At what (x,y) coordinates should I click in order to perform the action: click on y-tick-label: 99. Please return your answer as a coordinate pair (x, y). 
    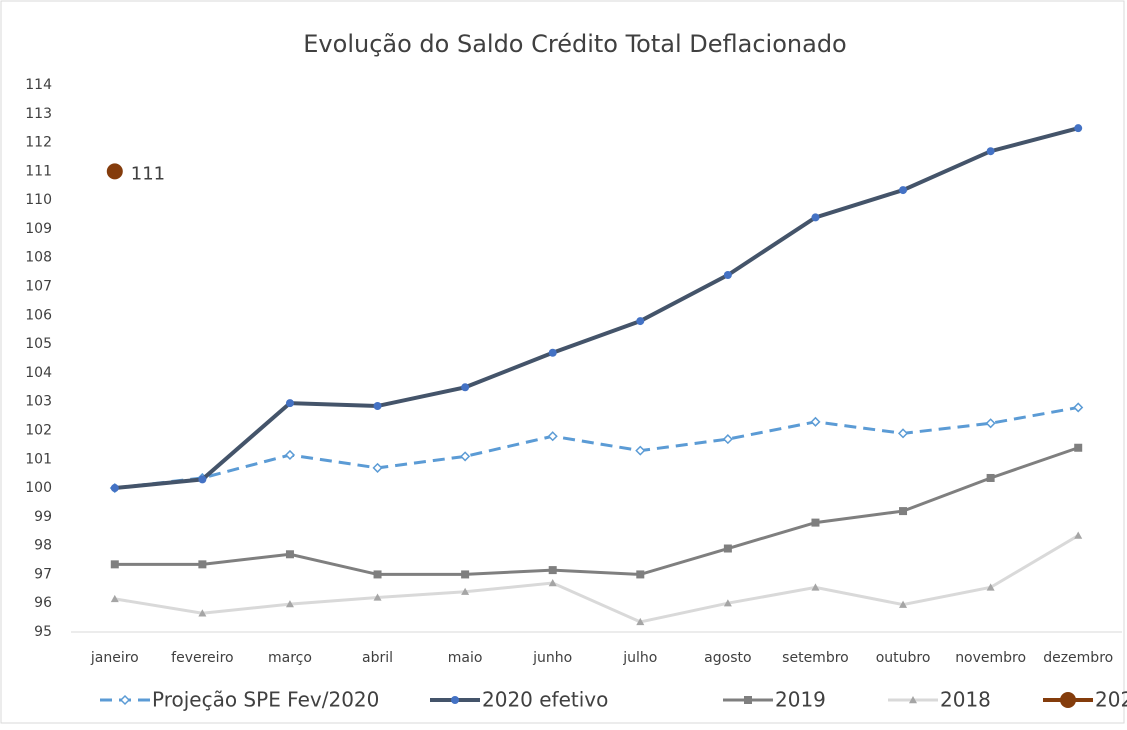
    Looking at the image, I should click on (43, 517).